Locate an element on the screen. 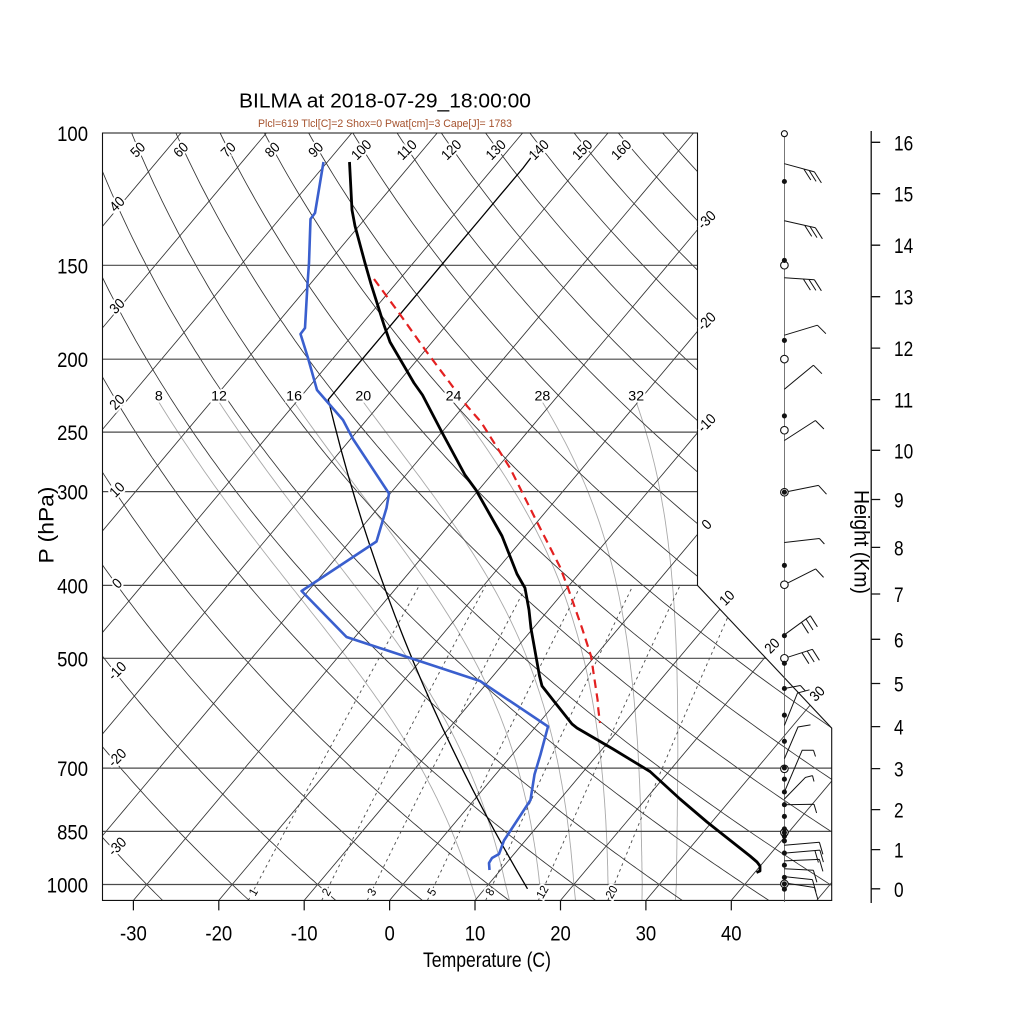 This screenshot has width=1024, height=1029. svg-text: 3 is located at coordinates (899, 770).